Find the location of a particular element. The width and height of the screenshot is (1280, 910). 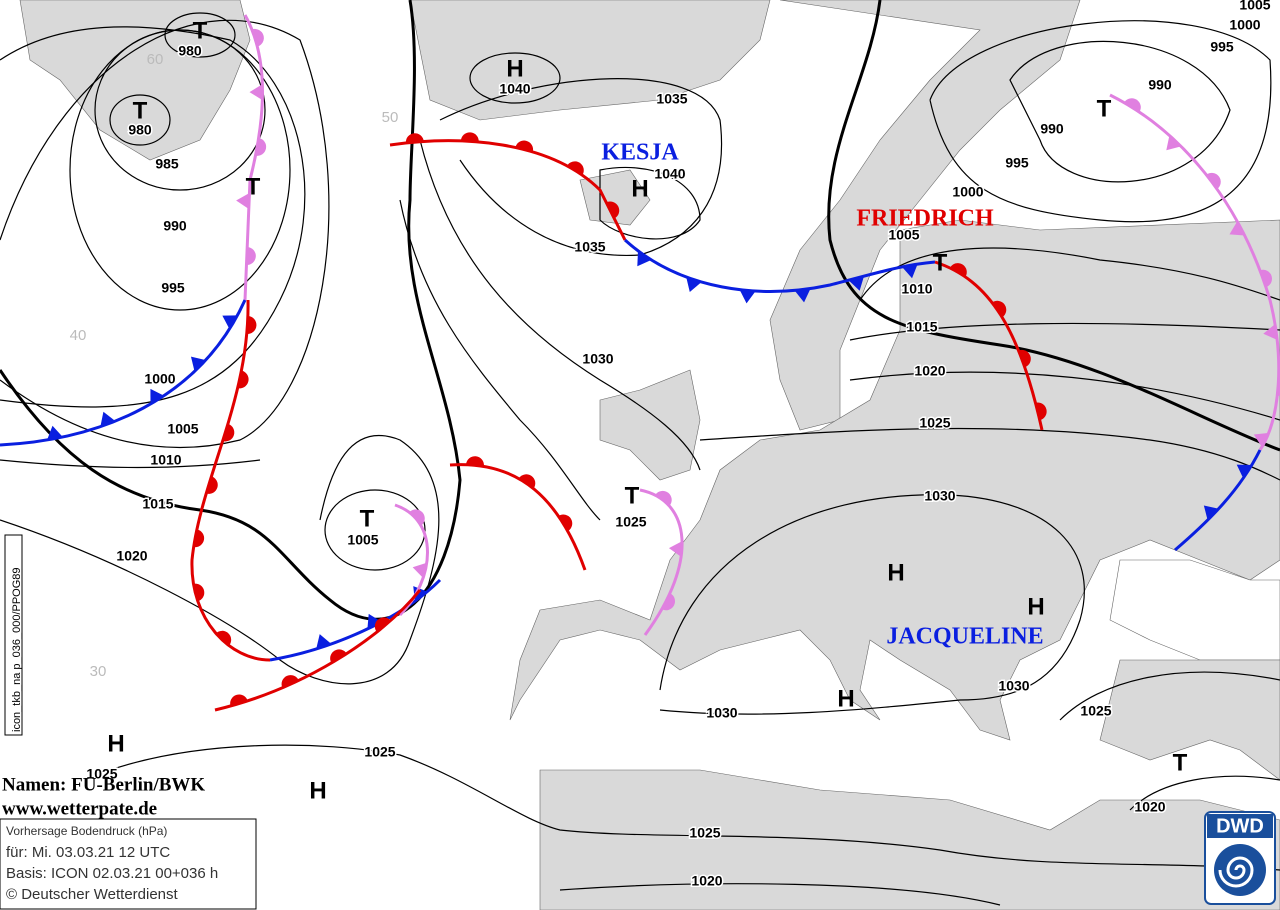

info-line: Basis: ICON 02.03.21 00+036 h is located at coordinates (112, 873).